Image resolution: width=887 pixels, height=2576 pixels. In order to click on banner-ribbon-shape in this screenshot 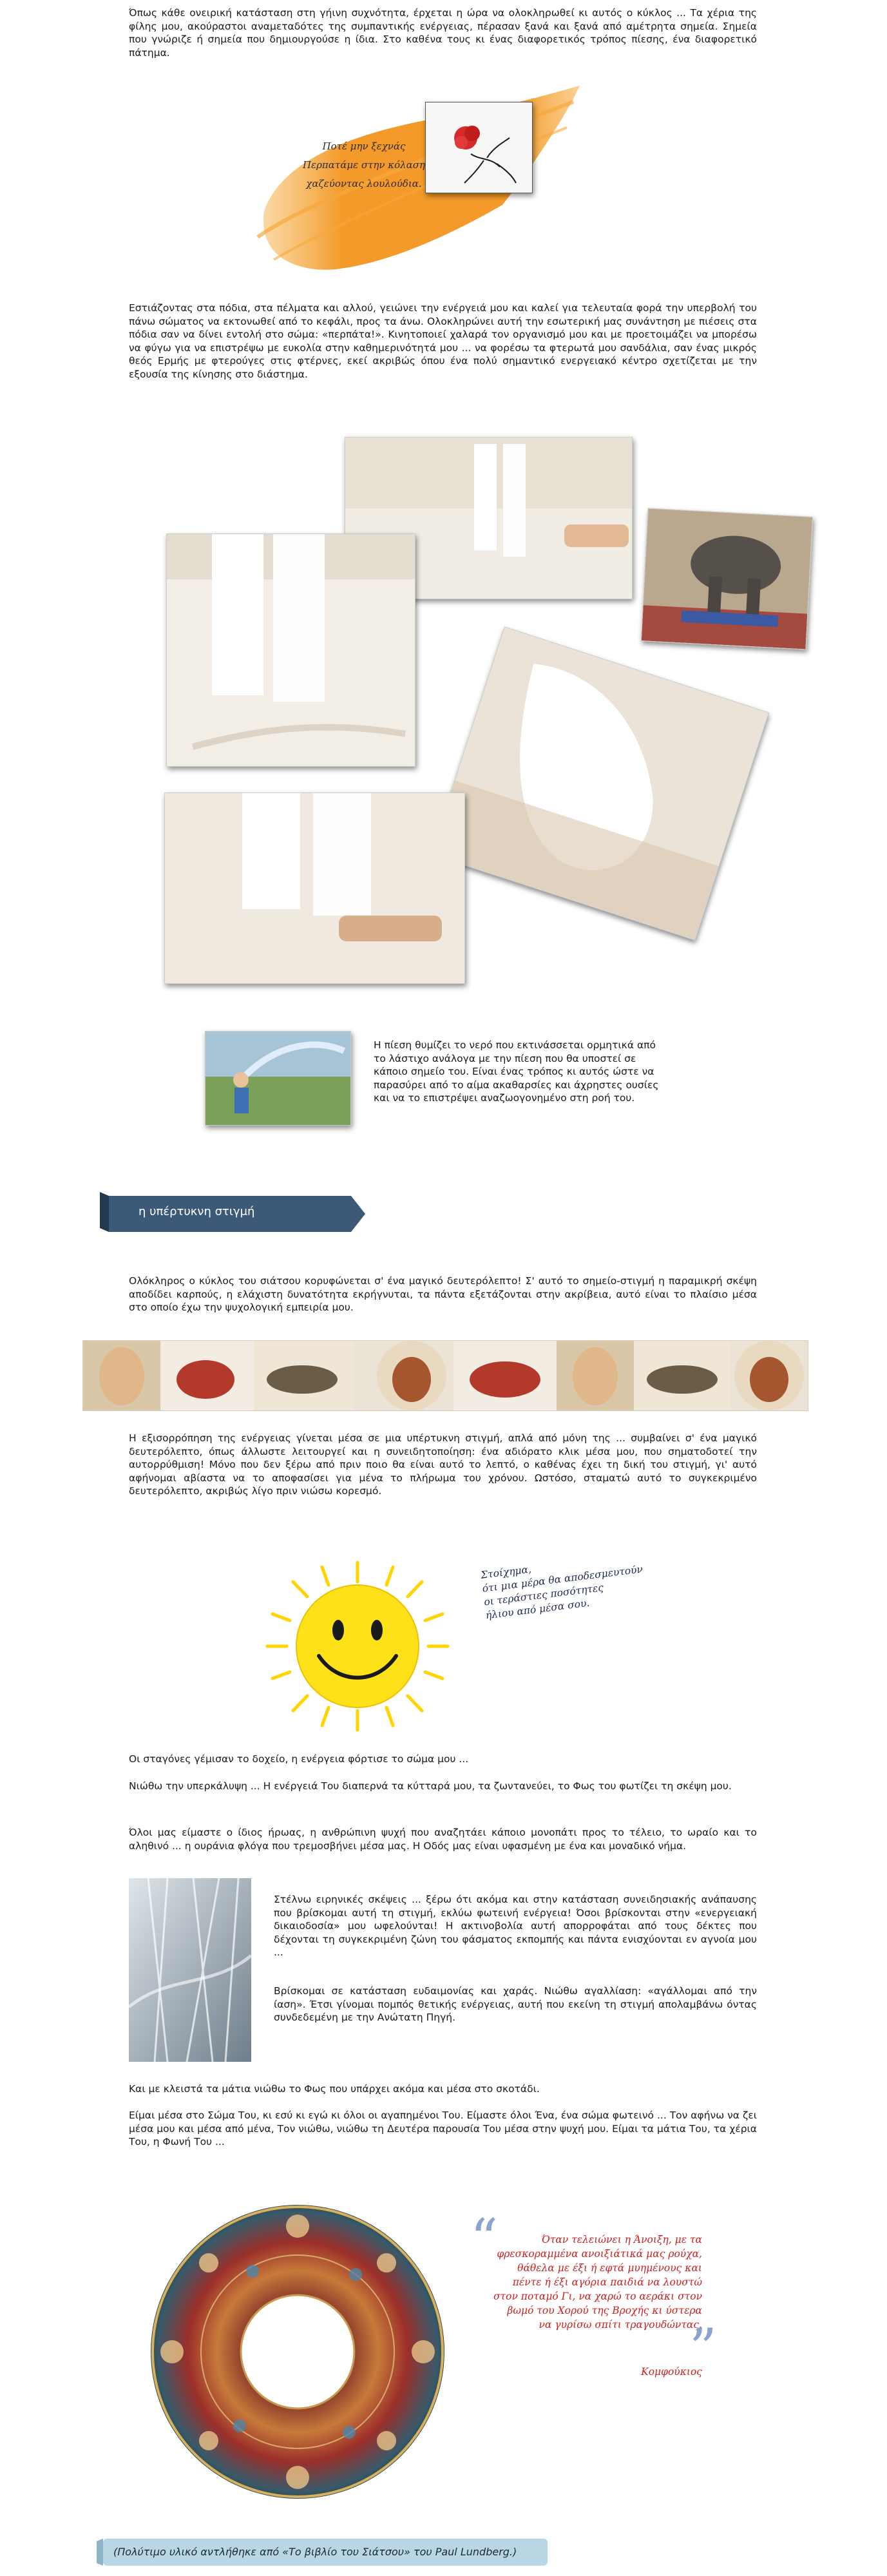, I will do `click(232, 1212)`.